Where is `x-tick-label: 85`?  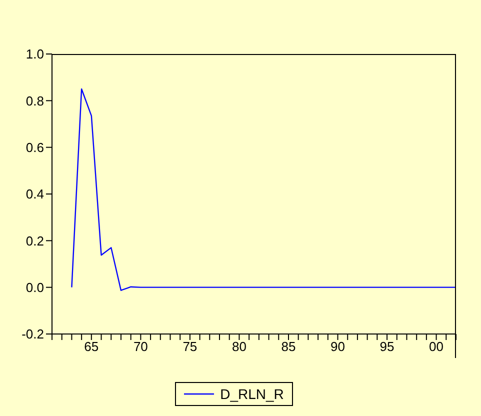
x-tick-label: 85 is located at coordinates (288, 346).